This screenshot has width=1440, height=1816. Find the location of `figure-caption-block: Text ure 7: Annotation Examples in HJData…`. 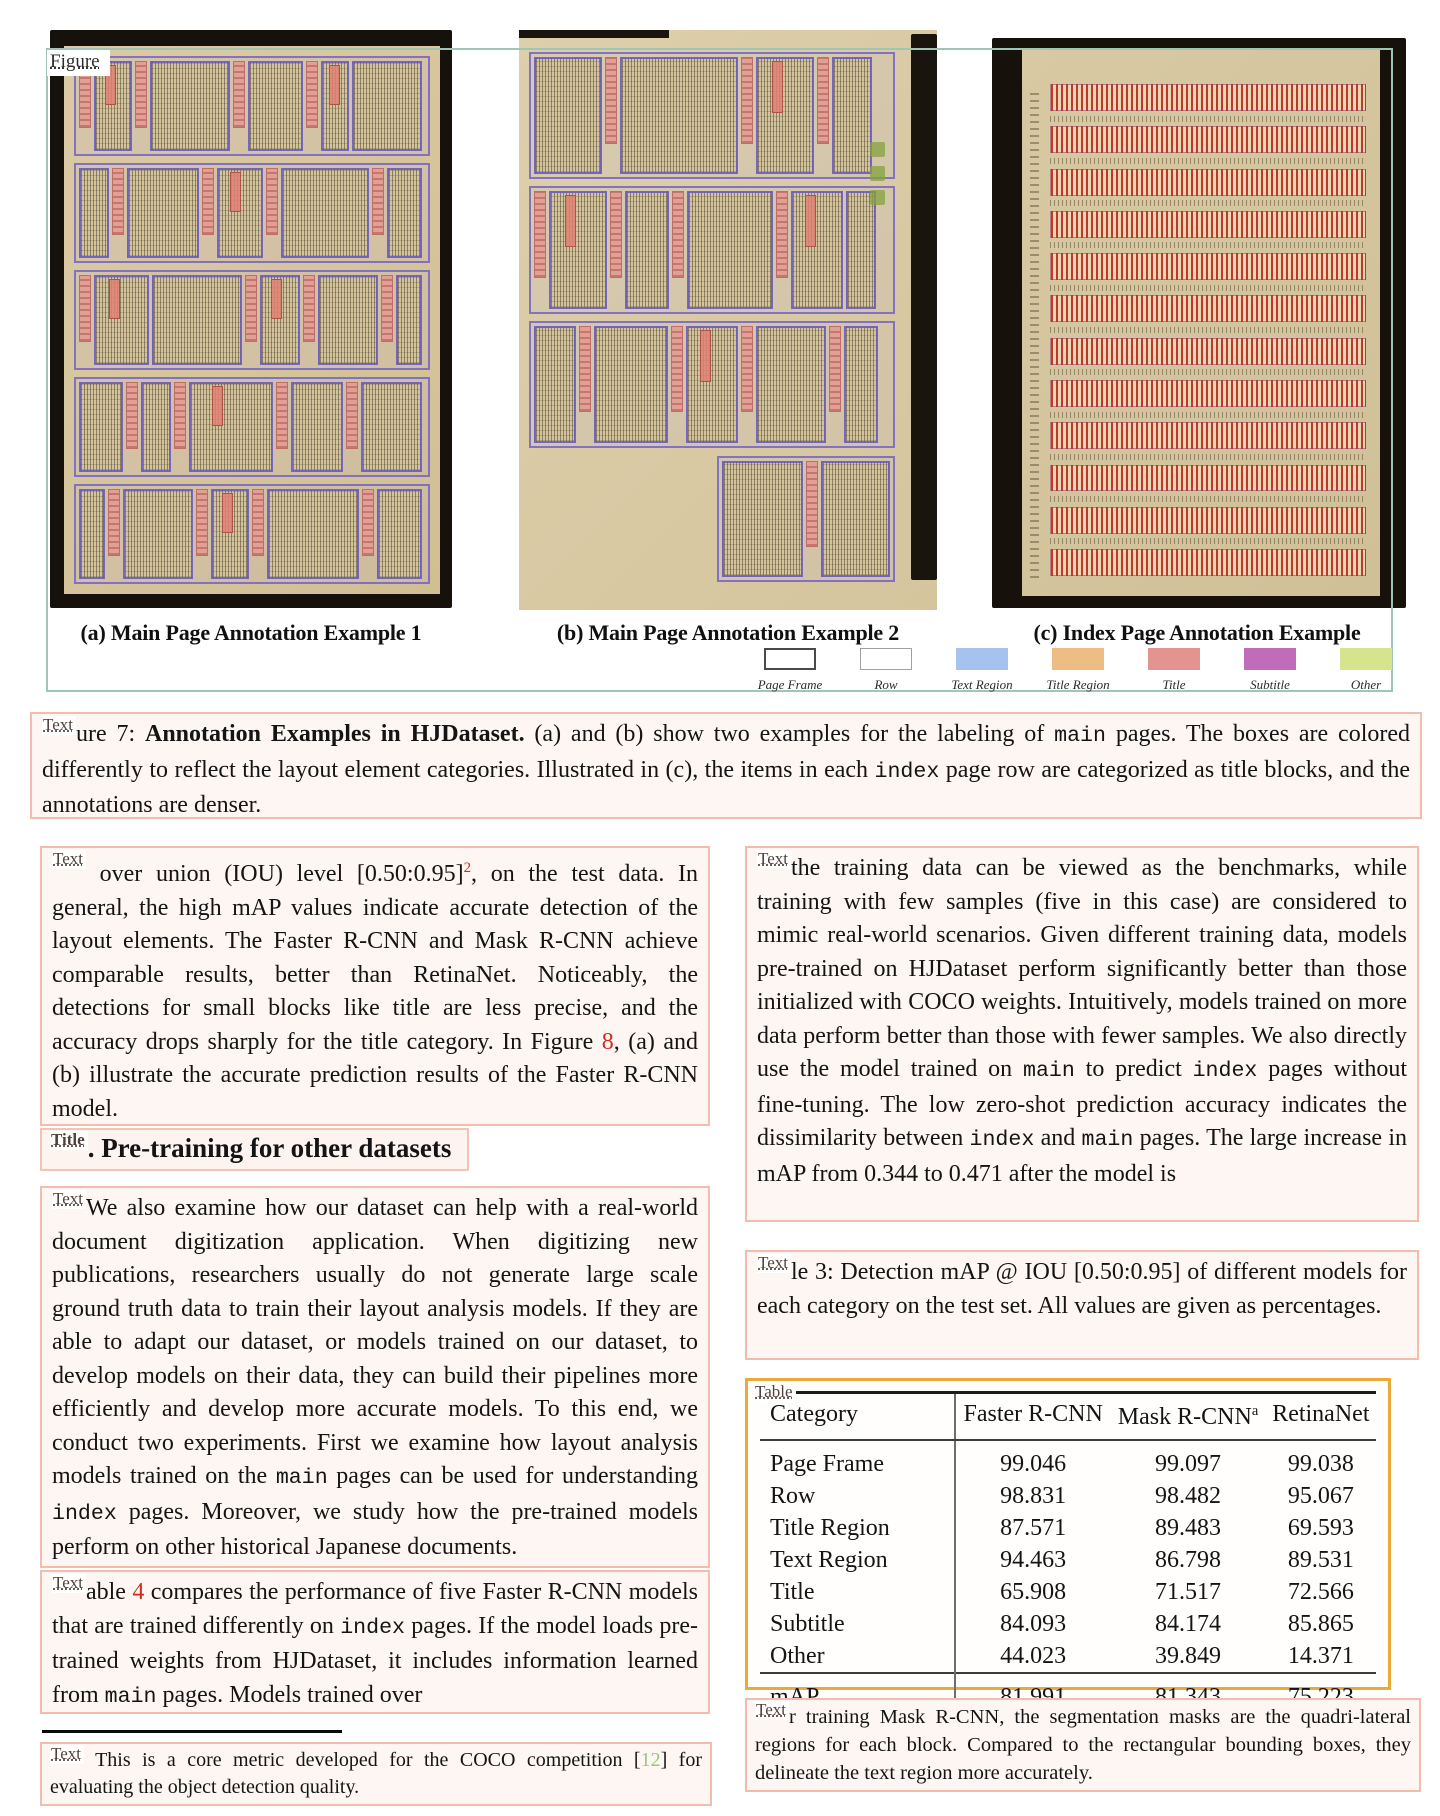

figure-caption-block: Text ure 7: Annotation Examples in HJData… is located at coordinates (726, 765).